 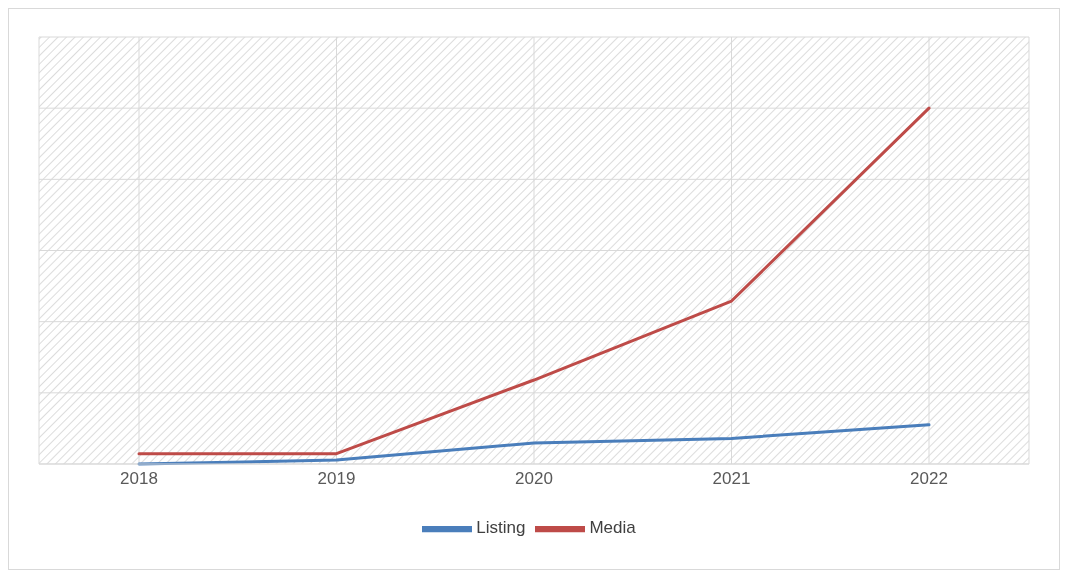 I want to click on x-tick-label: 2020, so click(x=534, y=479).